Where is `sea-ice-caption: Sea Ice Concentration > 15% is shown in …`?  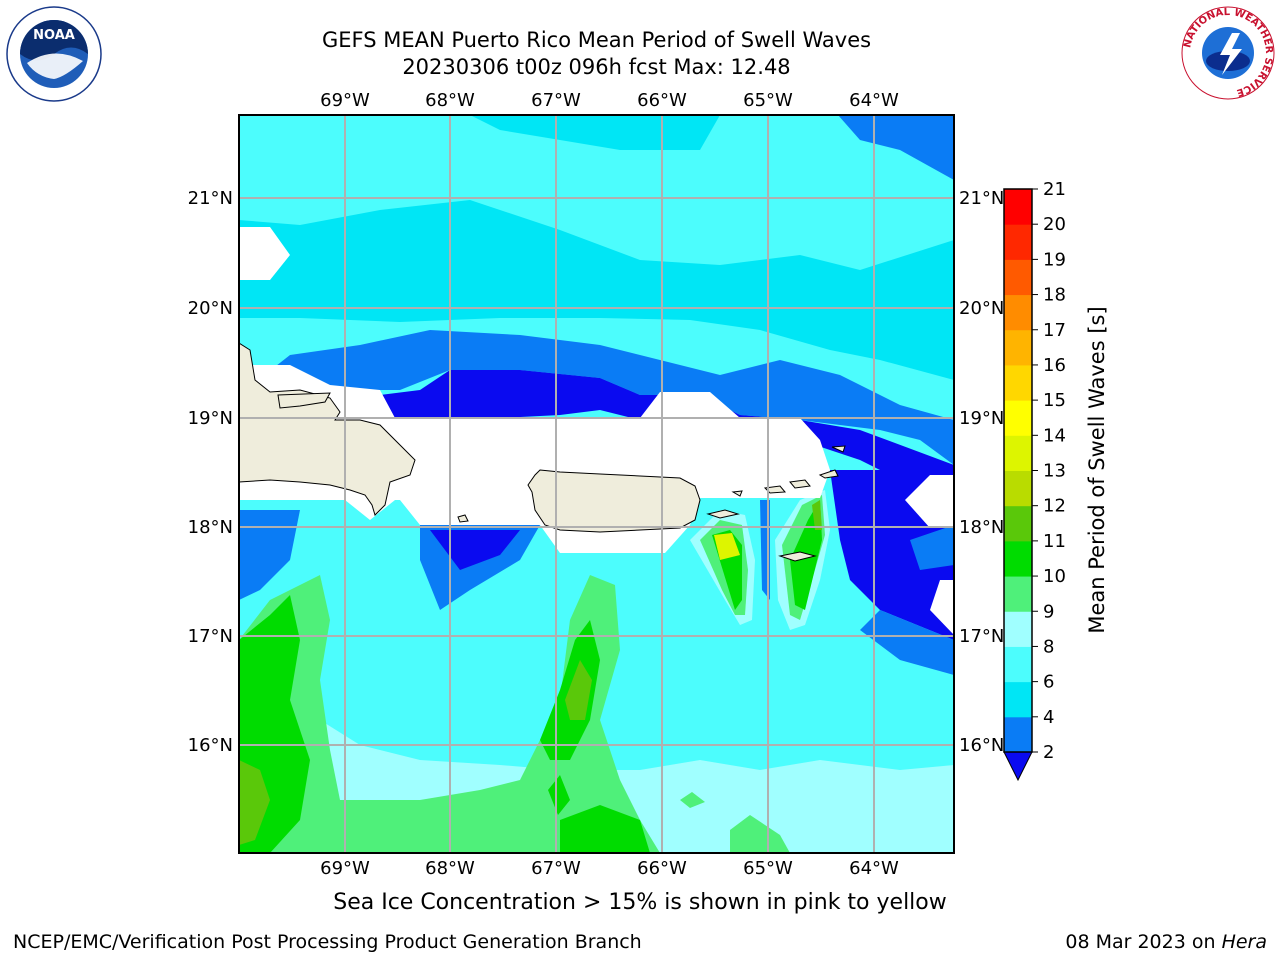
sea-ice-caption: Sea Ice Concentration > 15% is shown in … is located at coordinates (640, 902).